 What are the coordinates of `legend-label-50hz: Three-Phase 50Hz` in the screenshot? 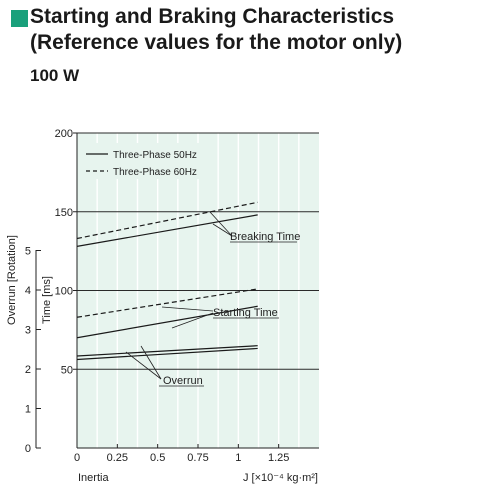 It's located at (155, 155).